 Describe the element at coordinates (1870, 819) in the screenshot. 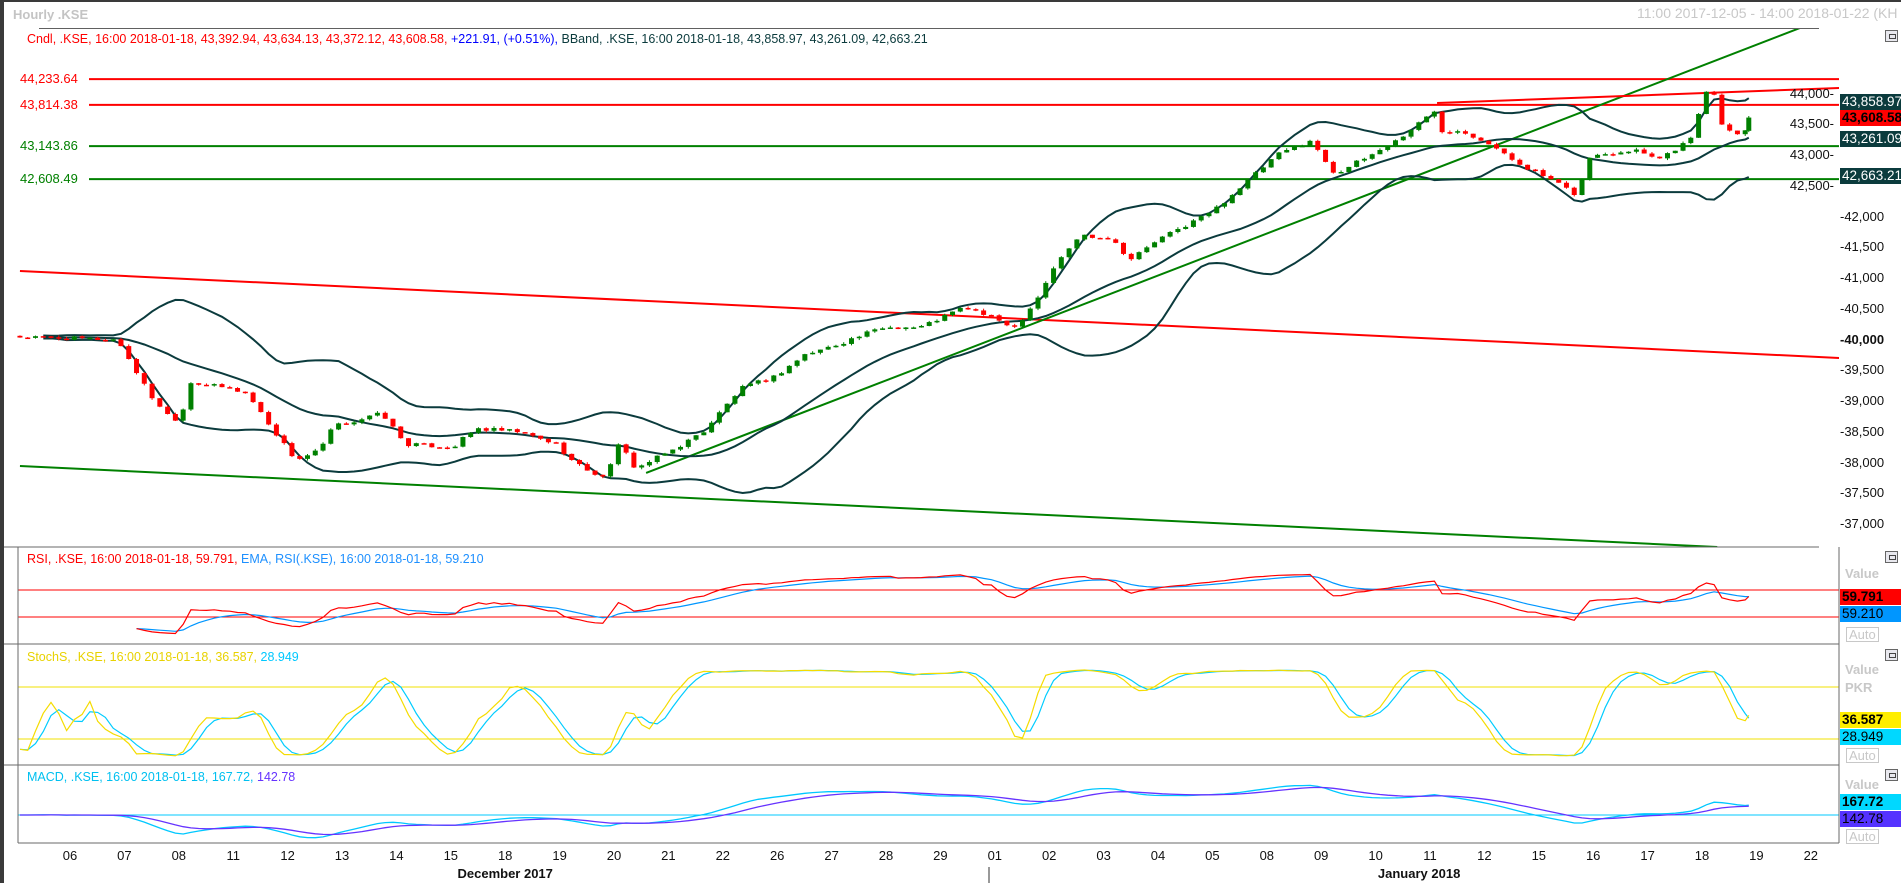

I see `macd-signal-value-box: 142.78` at that location.